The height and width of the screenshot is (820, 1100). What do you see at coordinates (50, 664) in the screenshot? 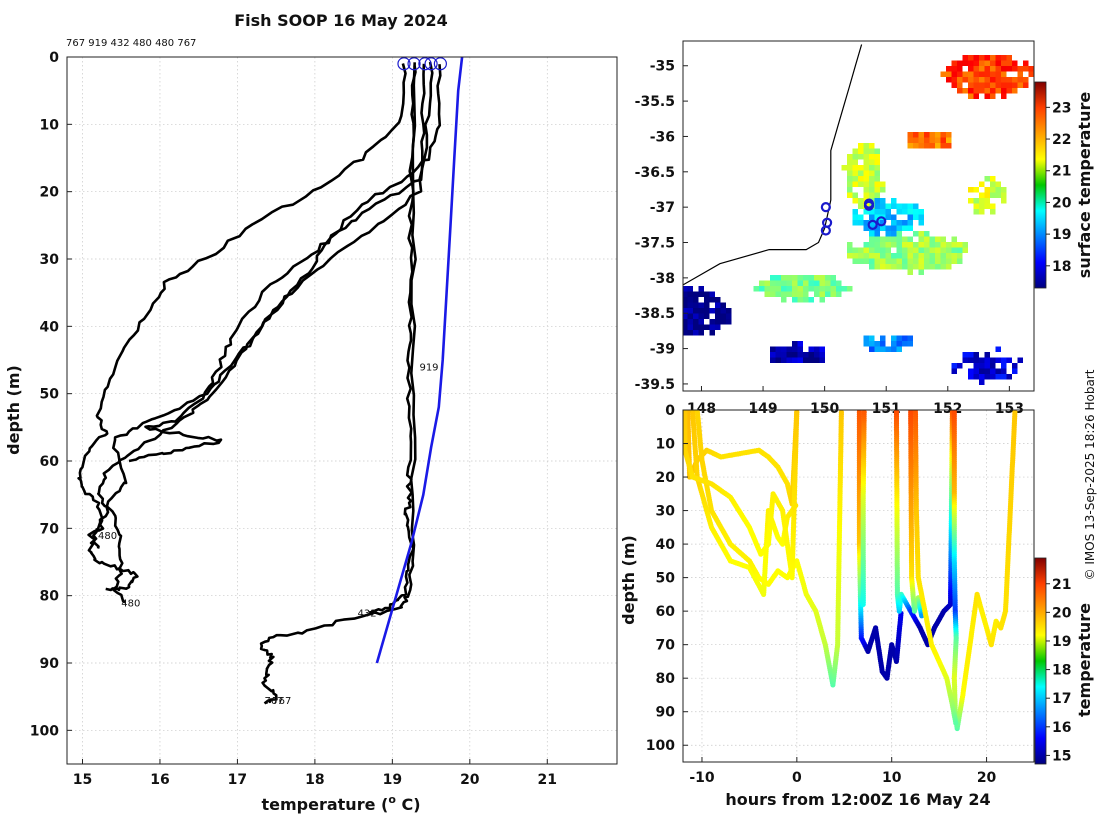
I see `depth-tick-label: 90` at bounding box center [50, 664].